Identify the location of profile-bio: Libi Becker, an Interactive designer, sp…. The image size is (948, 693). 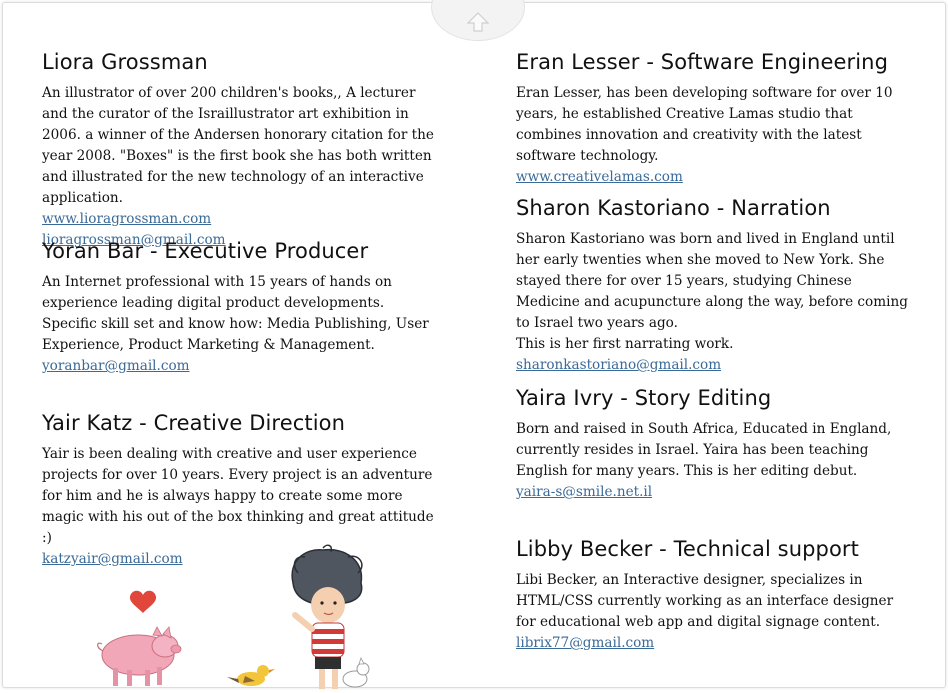
(705, 601).